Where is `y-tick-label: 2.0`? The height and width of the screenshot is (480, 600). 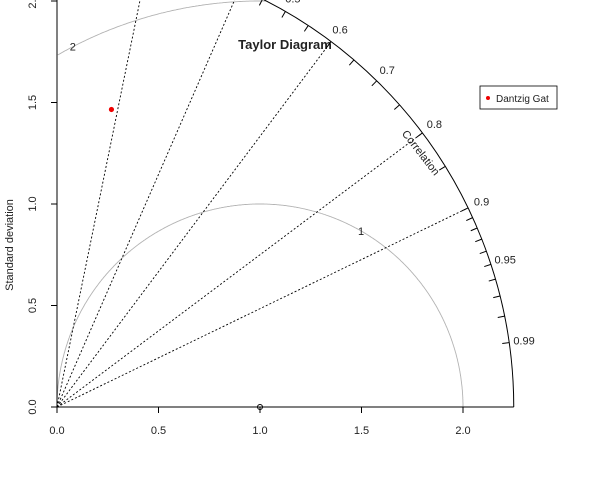 y-tick-label: 2.0 is located at coordinates (33, 4).